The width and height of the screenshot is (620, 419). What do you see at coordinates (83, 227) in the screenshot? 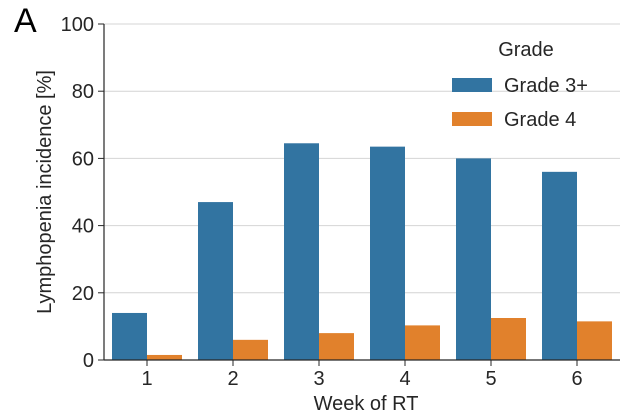
I see `y-tick-label: 40` at bounding box center [83, 227].